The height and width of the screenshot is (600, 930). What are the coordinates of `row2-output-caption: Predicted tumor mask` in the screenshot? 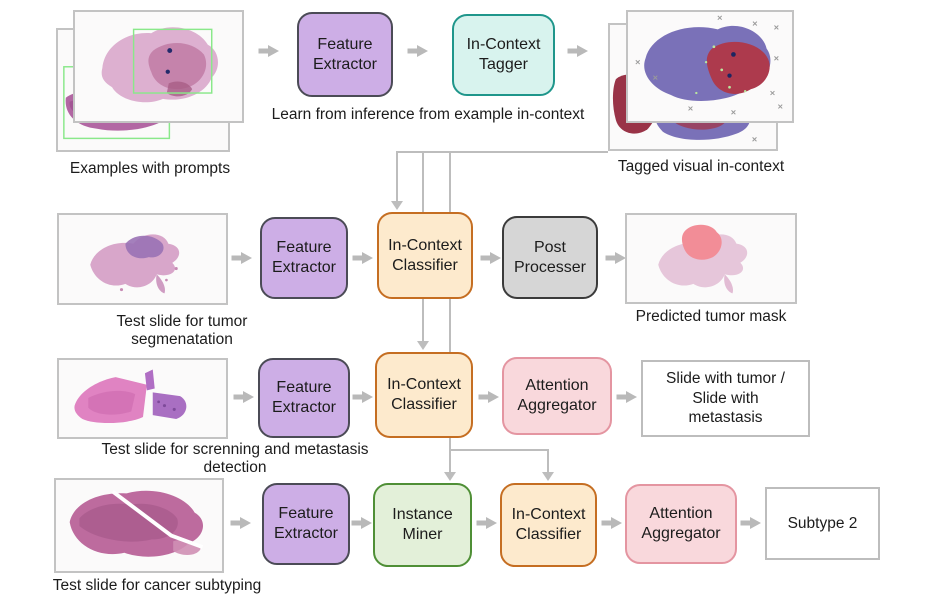 It's located at (711, 316).